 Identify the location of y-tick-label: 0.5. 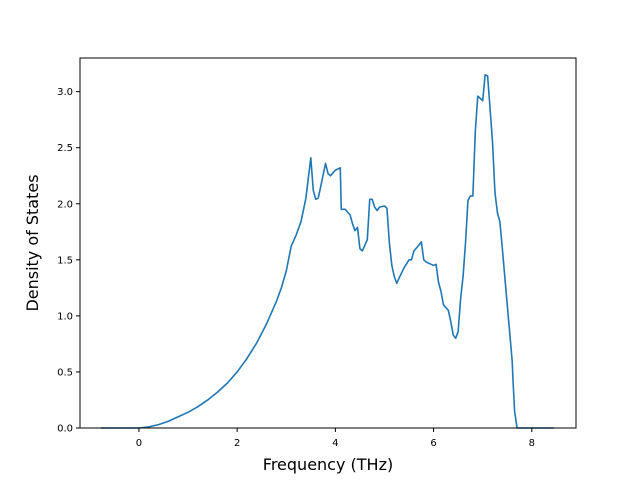
(65, 372).